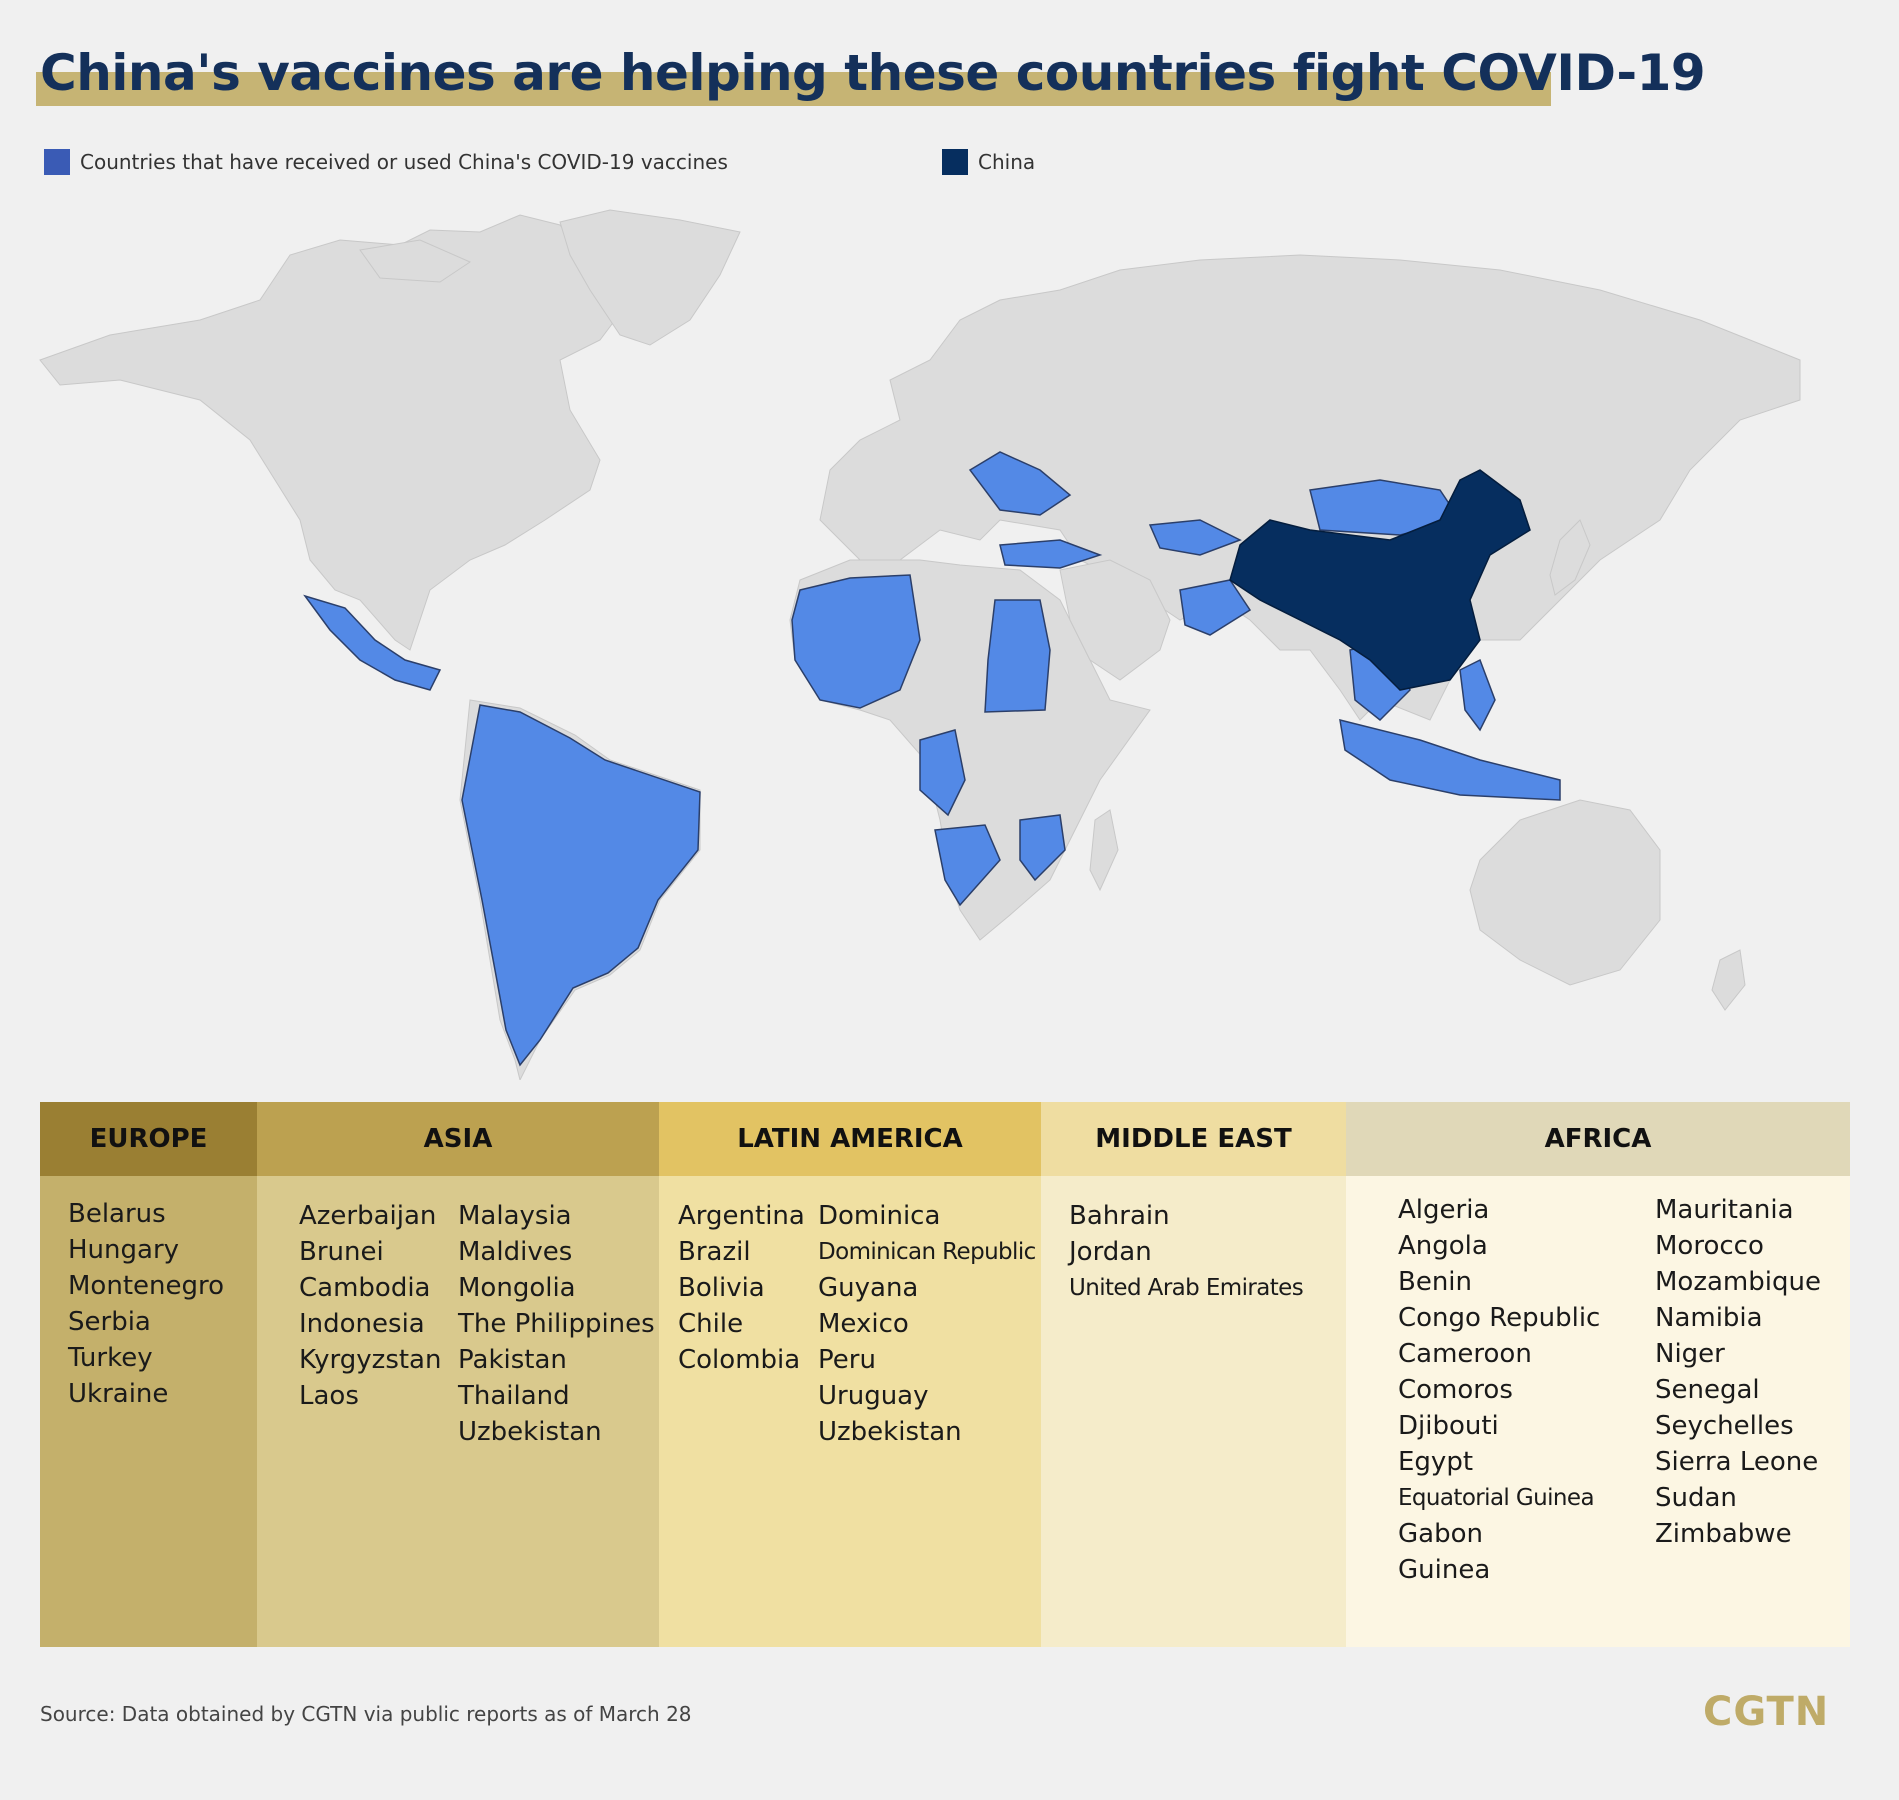 The height and width of the screenshot is (1800, 1899). I want to click on country-item: Laos, so click(329, 1396).